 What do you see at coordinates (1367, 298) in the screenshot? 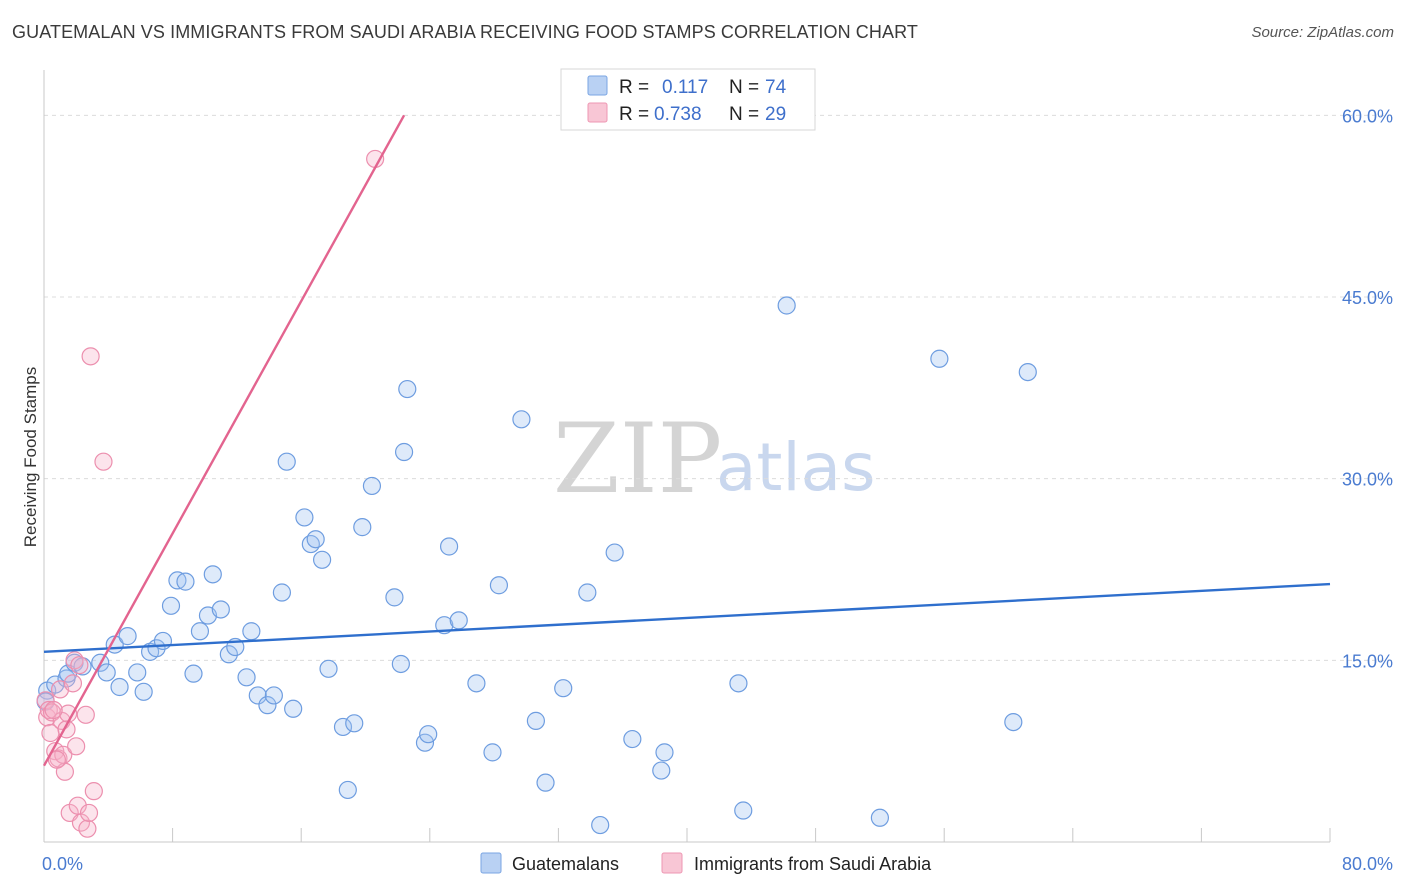
I see `y-tick-label-2: 45.0%` at bounding box center [1367, 298].